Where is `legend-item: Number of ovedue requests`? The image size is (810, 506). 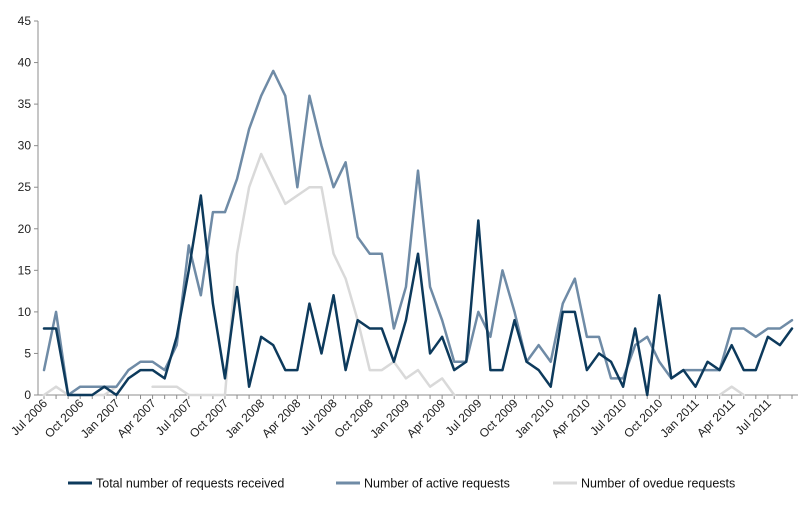
legend-item: Number of ovedue requests is located at coordinates (644, 484).